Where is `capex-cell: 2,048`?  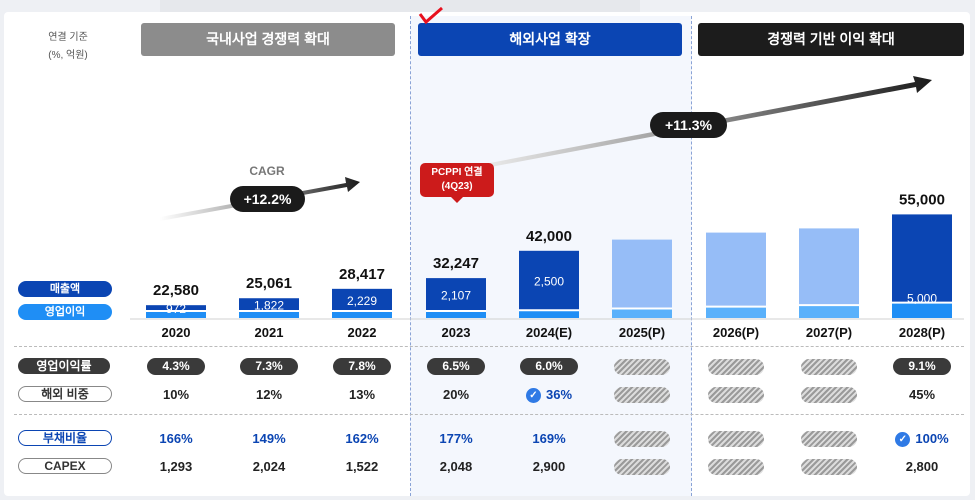 capex-cell: 2,048 is located at coordinates (456, 466).